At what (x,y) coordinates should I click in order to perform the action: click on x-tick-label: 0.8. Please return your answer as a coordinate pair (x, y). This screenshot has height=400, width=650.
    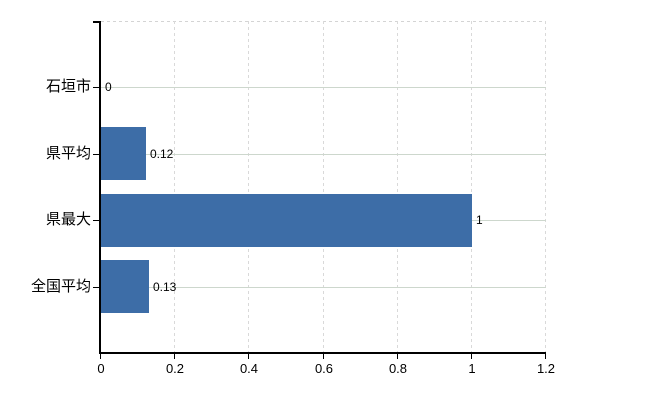
    Looking at the image, I should click on (398, 368).